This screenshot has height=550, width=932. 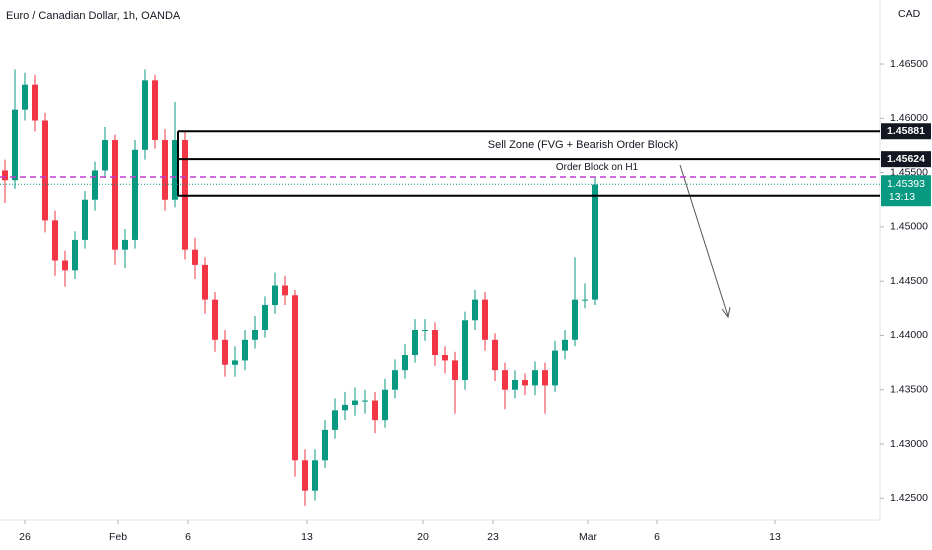 I want to click on y-tick-label: 1.46000, so click(x=909, y=118).